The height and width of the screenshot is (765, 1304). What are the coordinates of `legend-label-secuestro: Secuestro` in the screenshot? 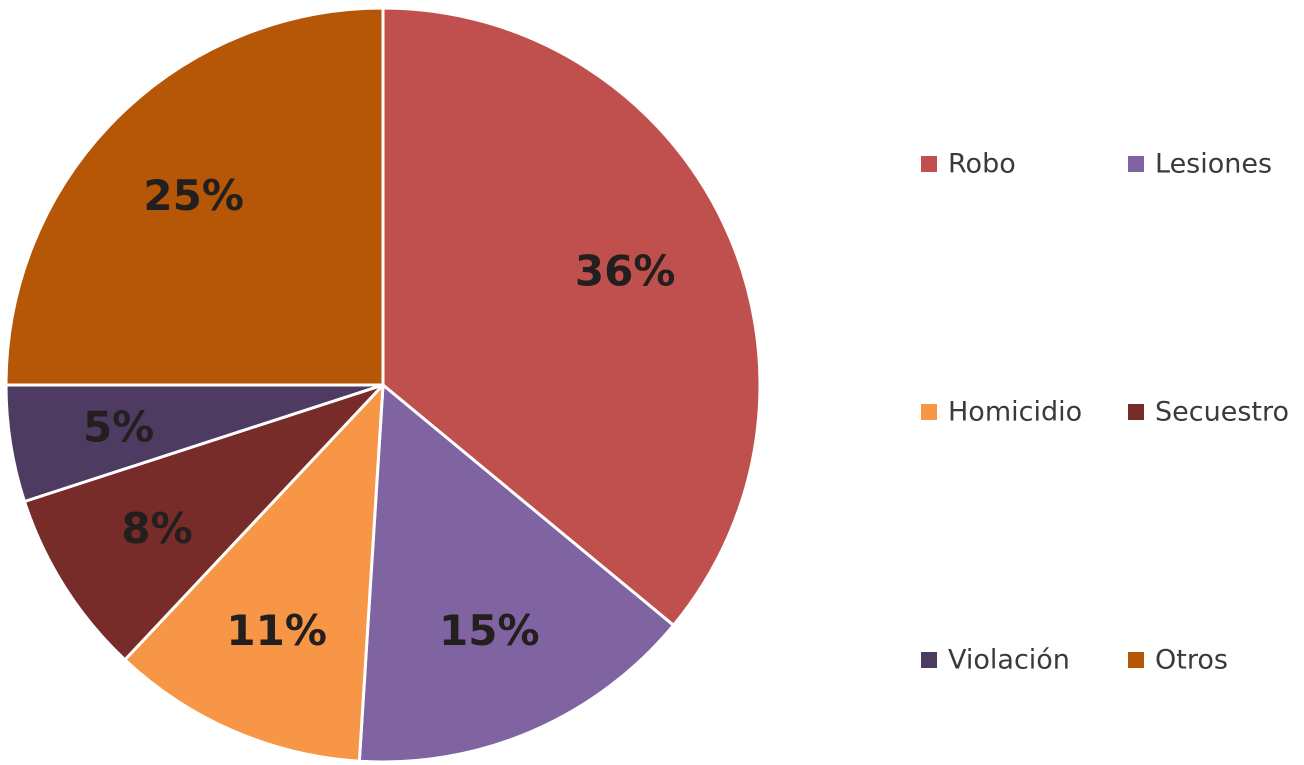 It's located at (1222, 412).